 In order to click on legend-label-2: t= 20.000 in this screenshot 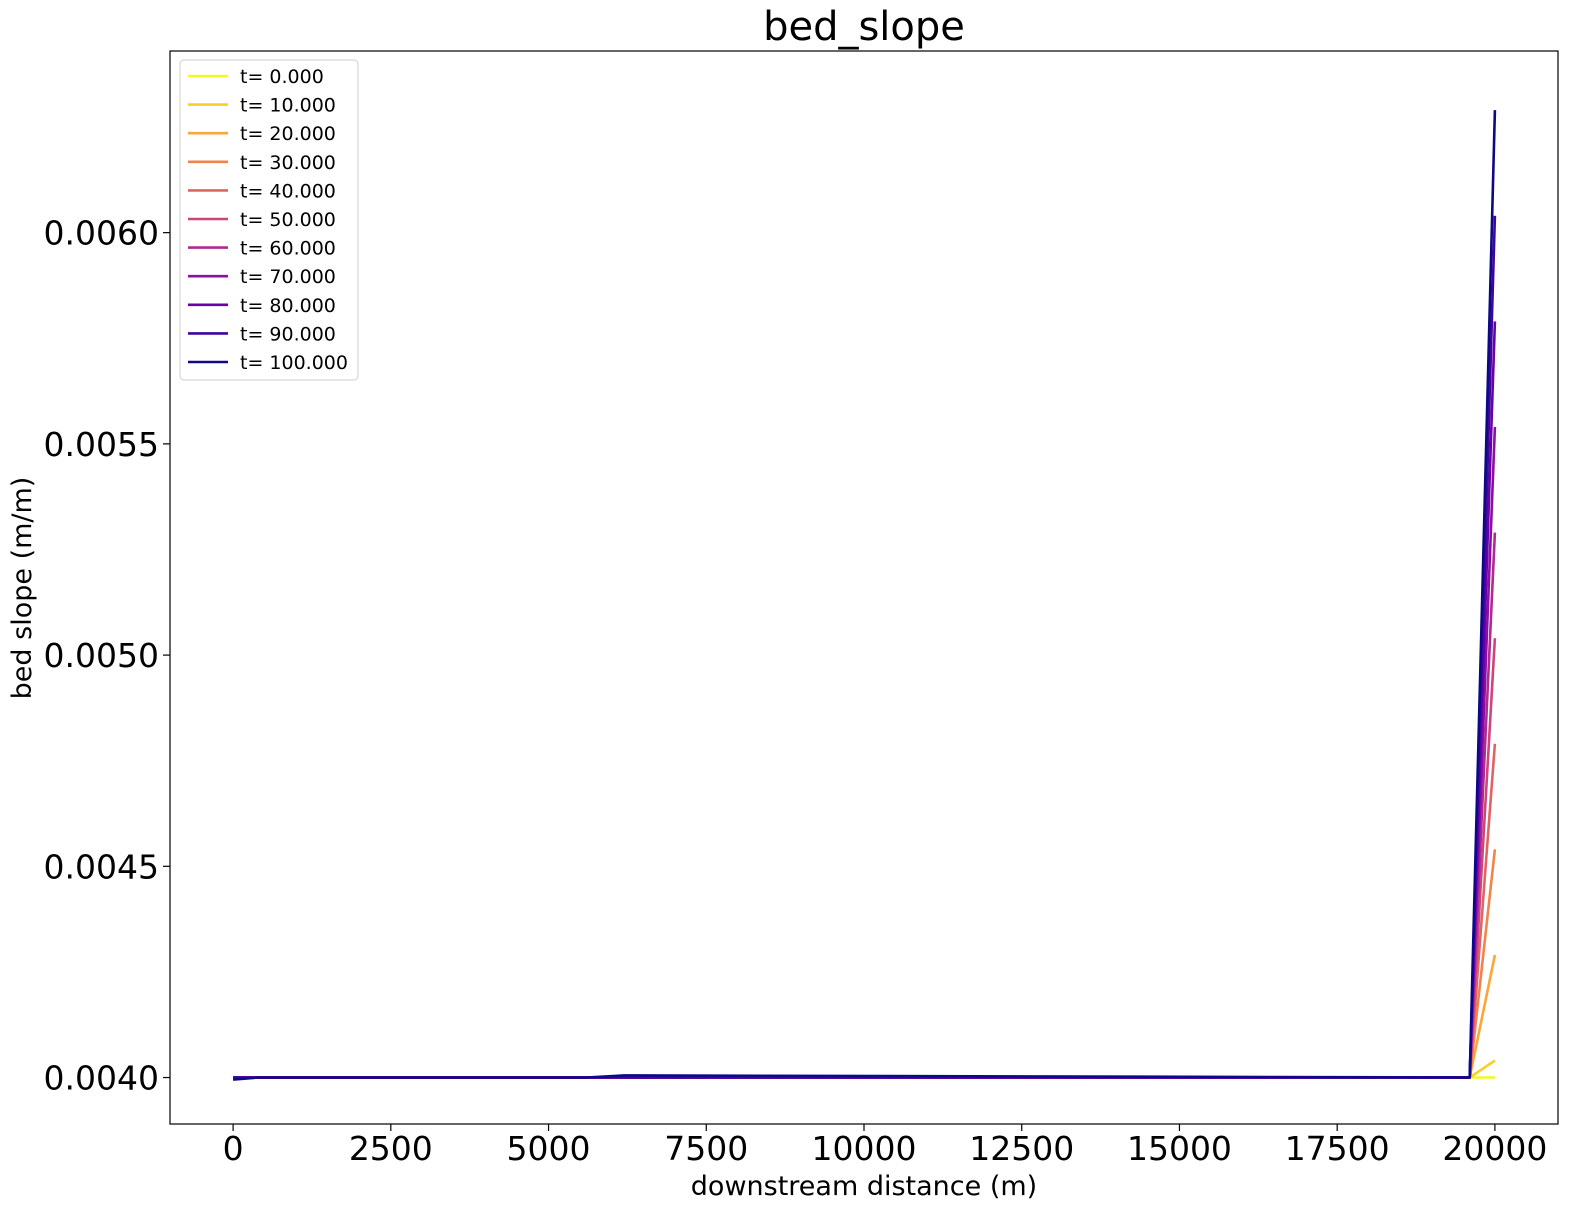, I will do `click(288, 134)`.